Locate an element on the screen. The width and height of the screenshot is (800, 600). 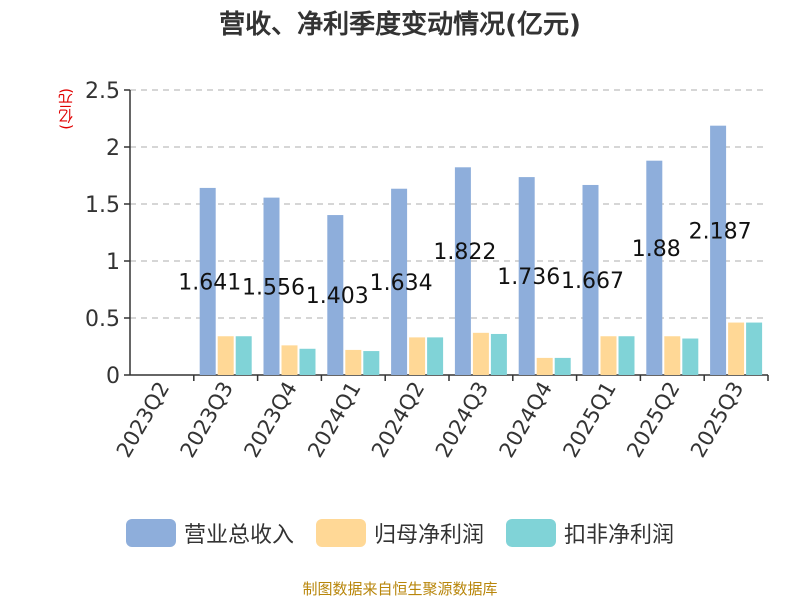
y-tick-label: 0 is located at coordinates (113, 376).